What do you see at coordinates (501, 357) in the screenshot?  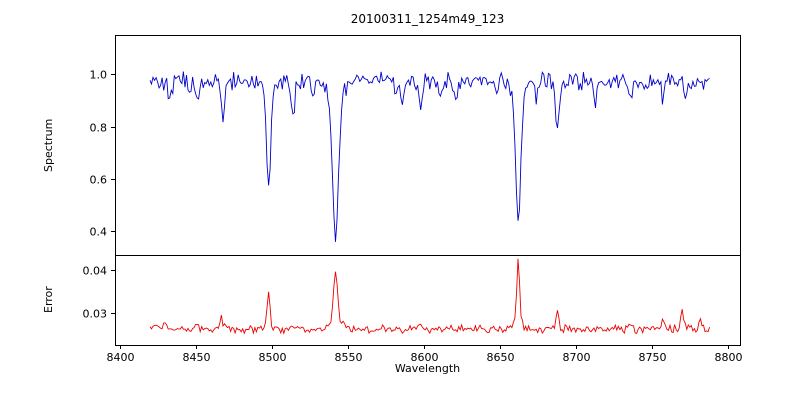 I see `x-tick-label: 8650` at bounding box center [501, 357].